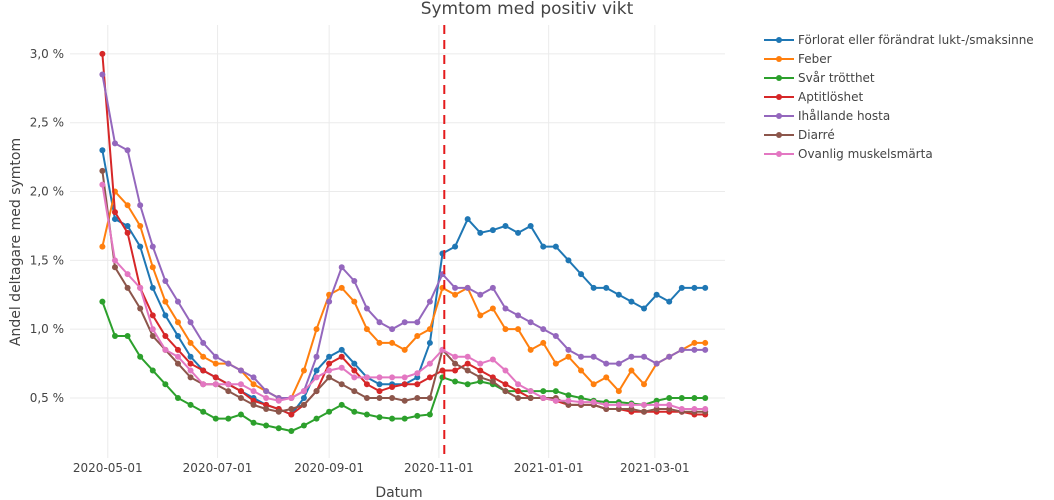  What do you see at coordinates (827, 116) in the screenshot?
I see `legend-item: Ihållande hosta` at bounding box center [827, 116].